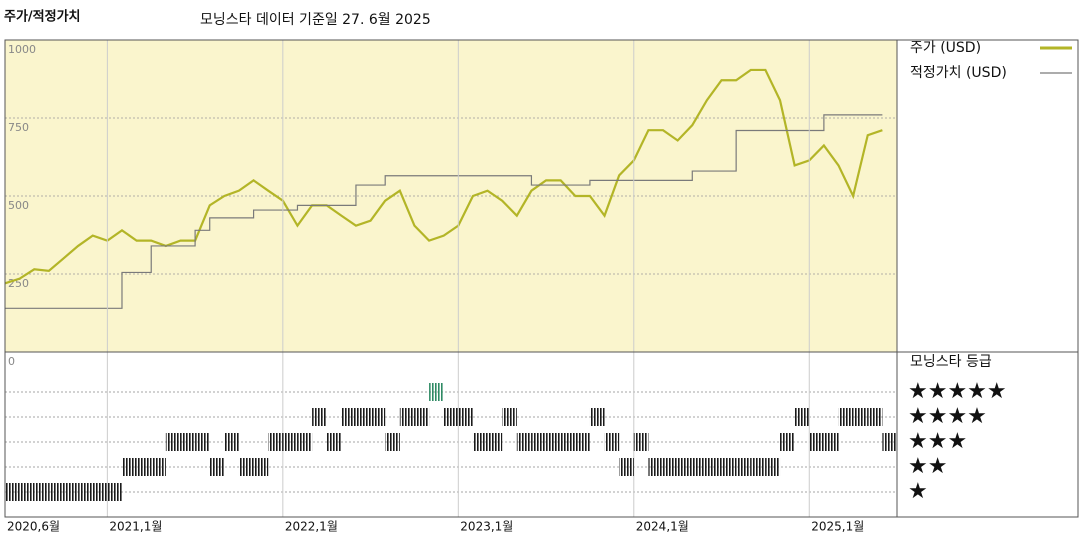  Describe the element at coordinates (22, 49) in the screenshot. I see `y-tick-label: 1000` at that location.